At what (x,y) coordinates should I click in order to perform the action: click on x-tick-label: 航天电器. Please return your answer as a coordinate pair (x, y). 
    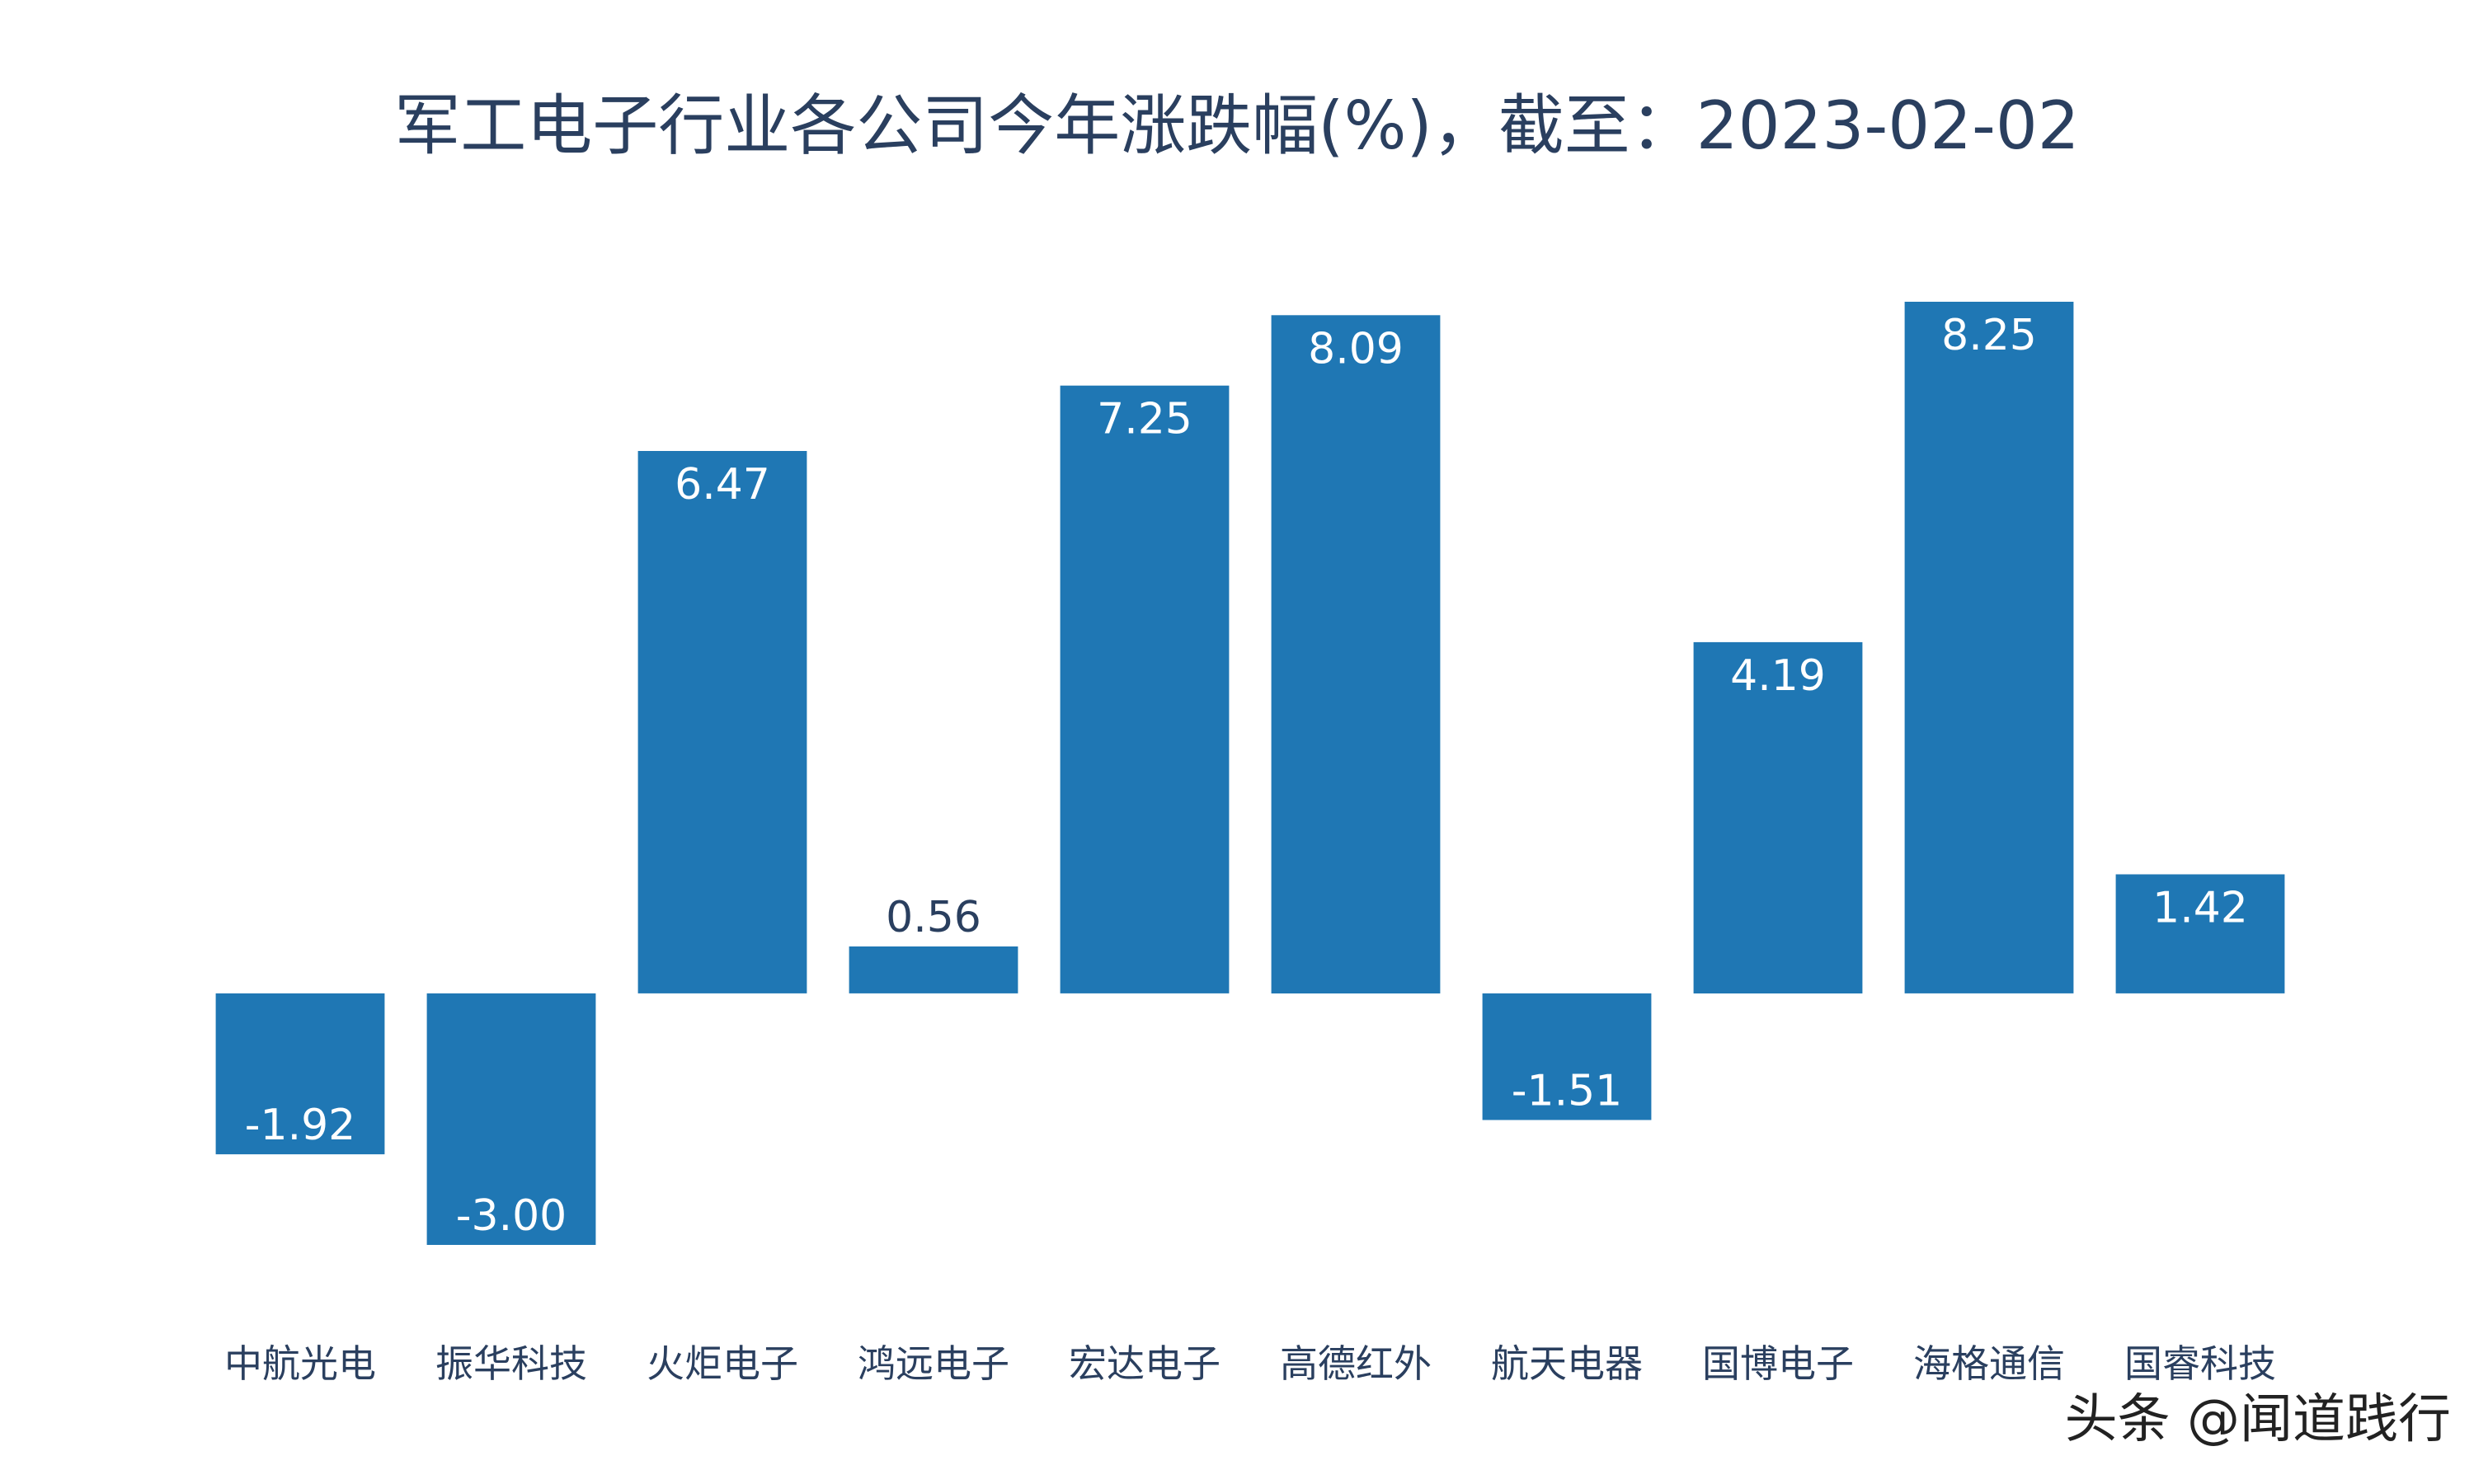
    Looking at the image, I should click on (1567, 1363).